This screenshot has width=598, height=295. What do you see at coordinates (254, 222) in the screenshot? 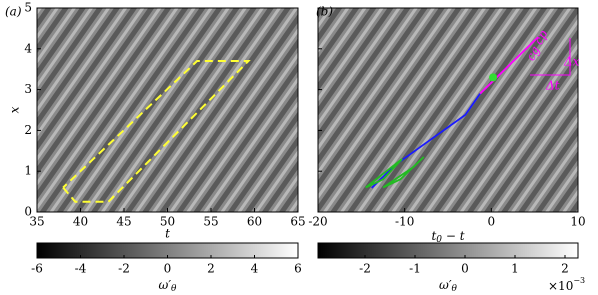
I see `x-tick-label: 60` at bounding box center [254, 222].